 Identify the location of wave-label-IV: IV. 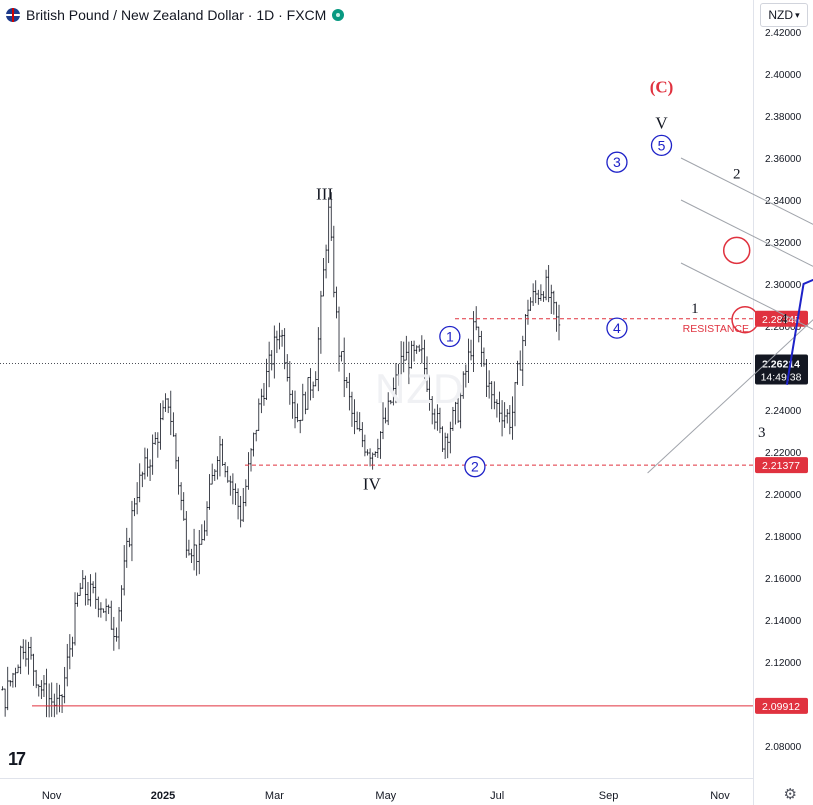
(372, 484).